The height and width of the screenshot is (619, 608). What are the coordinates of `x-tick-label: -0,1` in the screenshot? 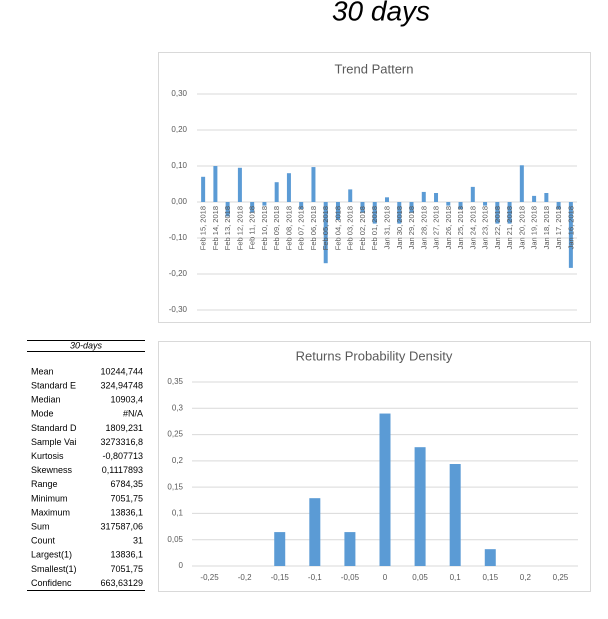 It's located at (315, 577).